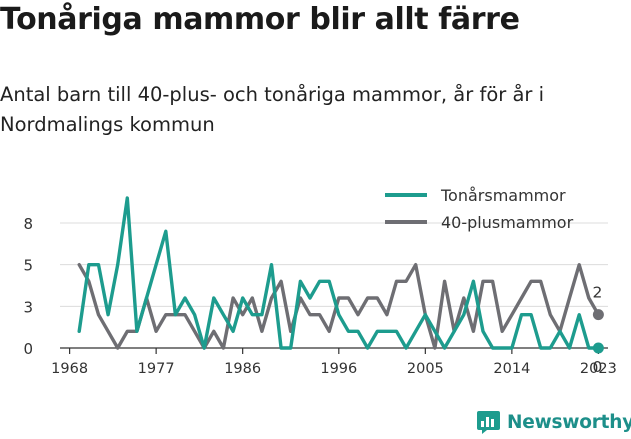 This screenshot has width=631, height=439. I want to click on y-tick-label: 8, so click(28, 224).